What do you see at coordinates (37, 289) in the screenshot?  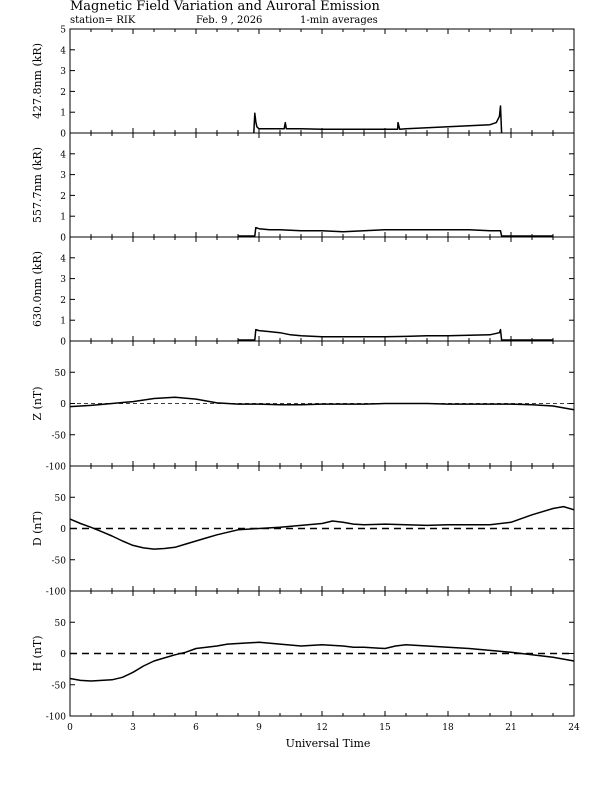 I see `y-axis-title: 630.0nm (kR)` at bounding box center [37, 289].